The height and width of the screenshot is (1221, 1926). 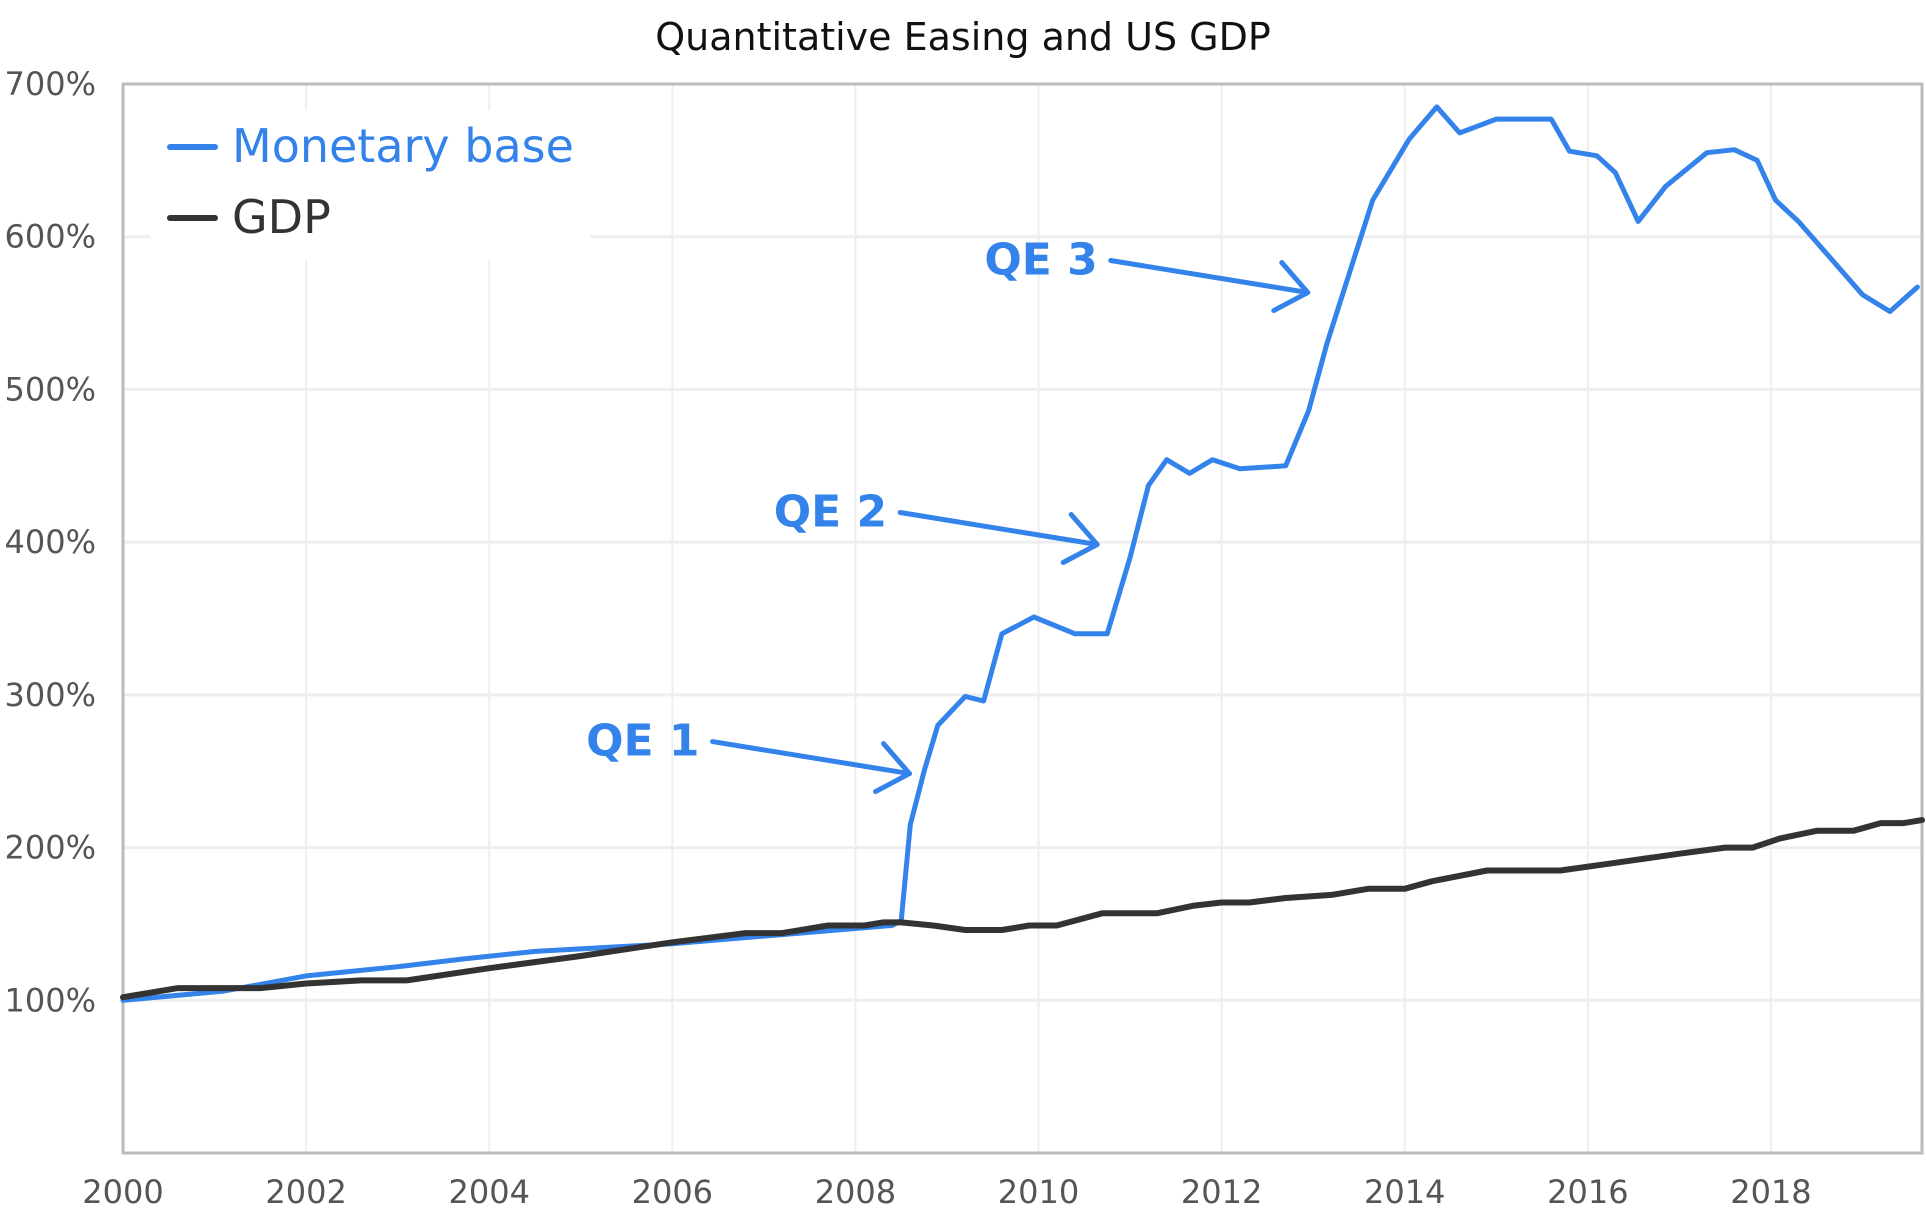 What do you see at coordinates (50, 389) in the screenshot?
I see `y-tick-label: 500%` at bounding box center [50, 389].